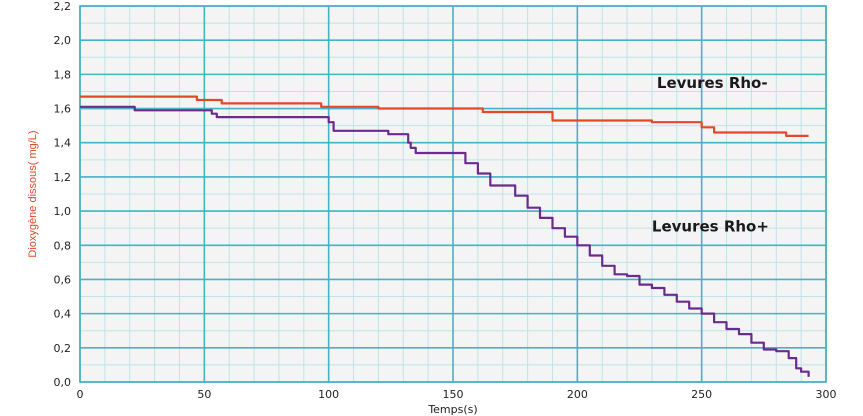 Image resolution: width=863 pixels, height=416 pixels. Describe the element at coordinates (712, 83) in the screenshot. I see `series-annotation: Levures Rho-` at that location.